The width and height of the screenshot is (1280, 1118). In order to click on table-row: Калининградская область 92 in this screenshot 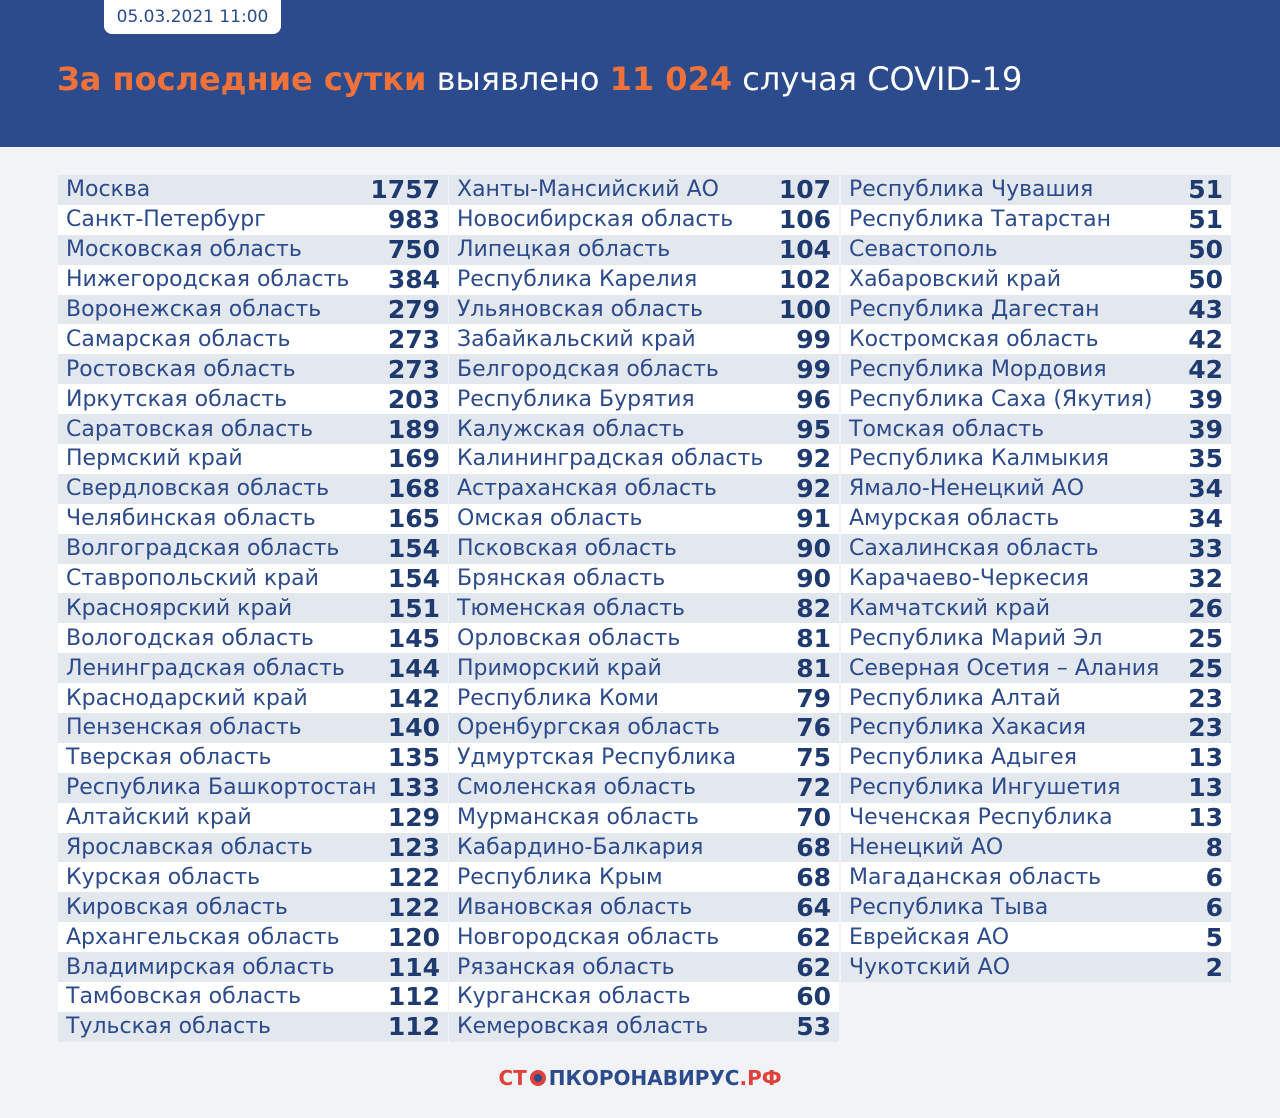, I will do `click(644, 459)`.